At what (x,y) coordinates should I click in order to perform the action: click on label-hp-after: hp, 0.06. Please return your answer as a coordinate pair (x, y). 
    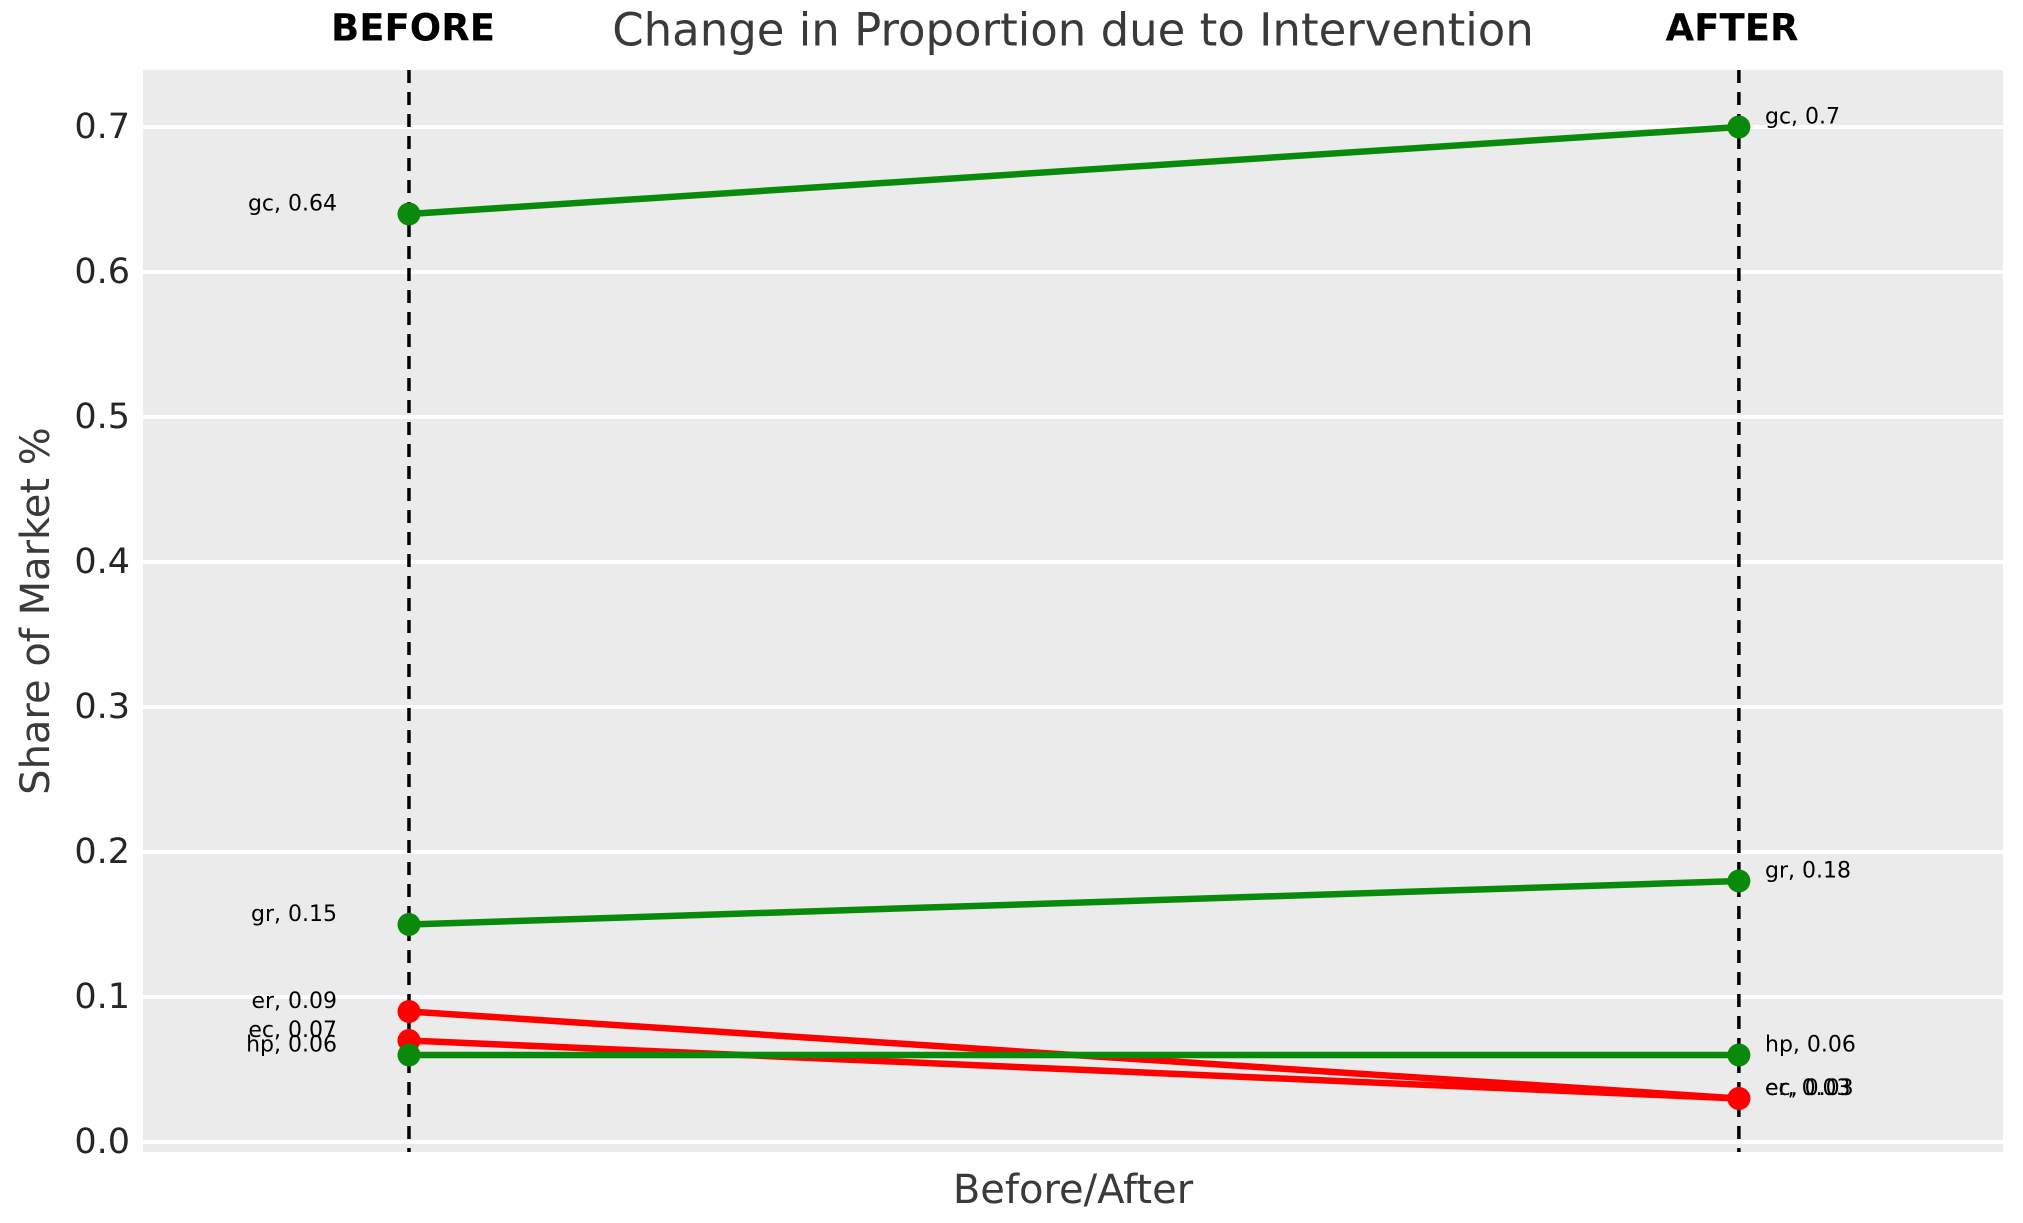
    Looking at the image, I should click on (1810, 1044).